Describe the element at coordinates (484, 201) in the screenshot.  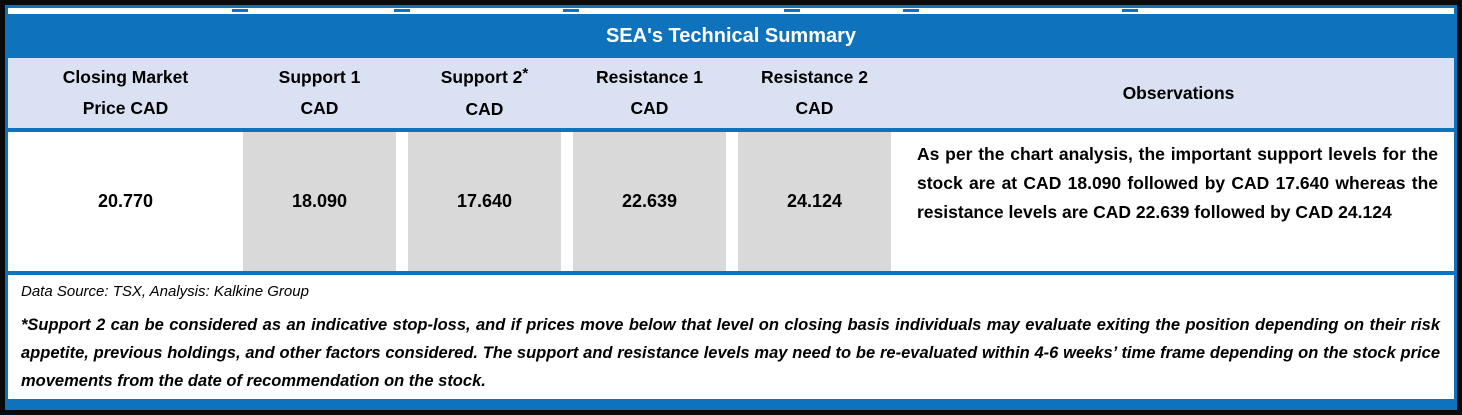
I see `cell-support-2: 17.640` at that location.